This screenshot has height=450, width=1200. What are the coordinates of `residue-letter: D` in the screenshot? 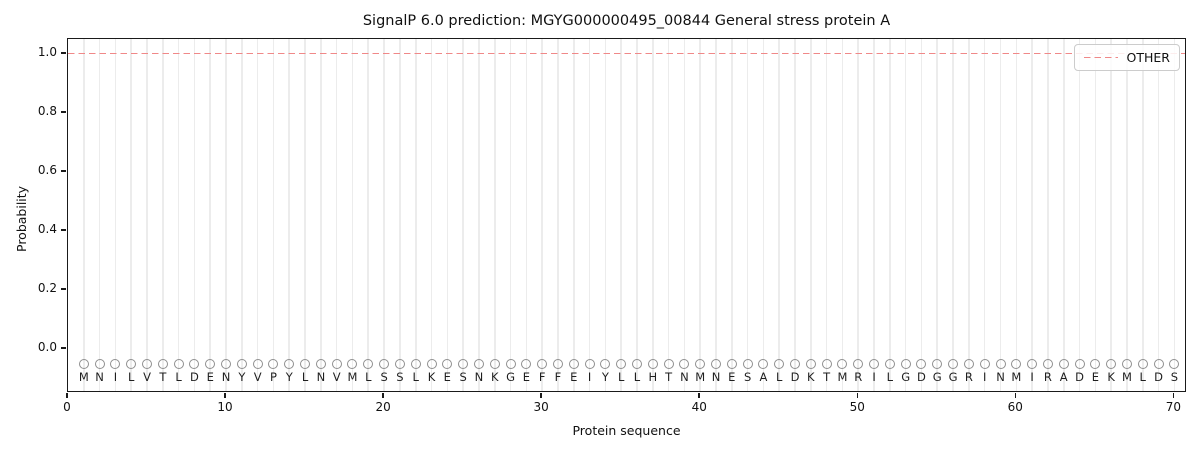 It's located at (795, 377).